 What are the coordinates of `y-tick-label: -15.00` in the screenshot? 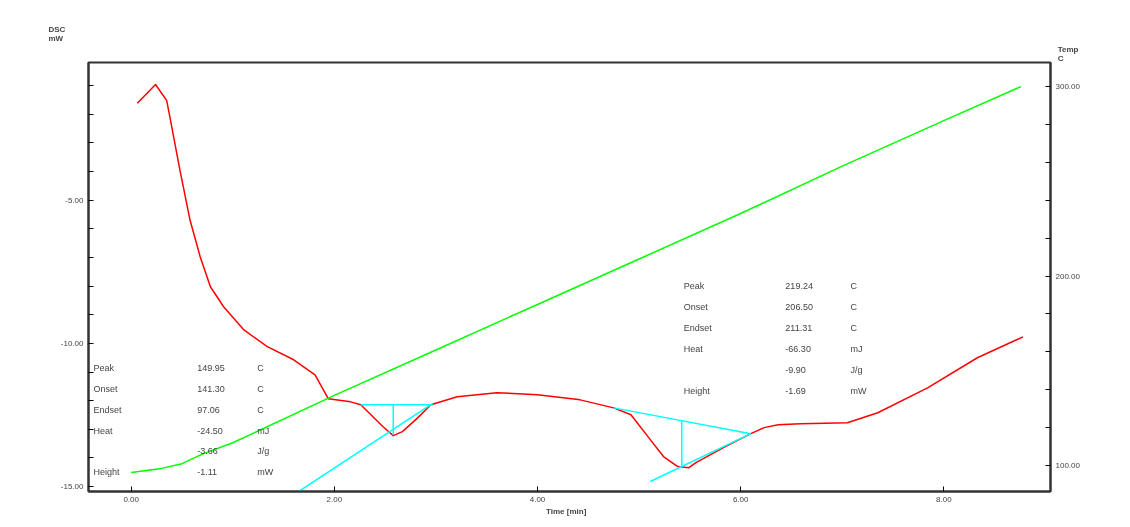 It's located at (72, 487).